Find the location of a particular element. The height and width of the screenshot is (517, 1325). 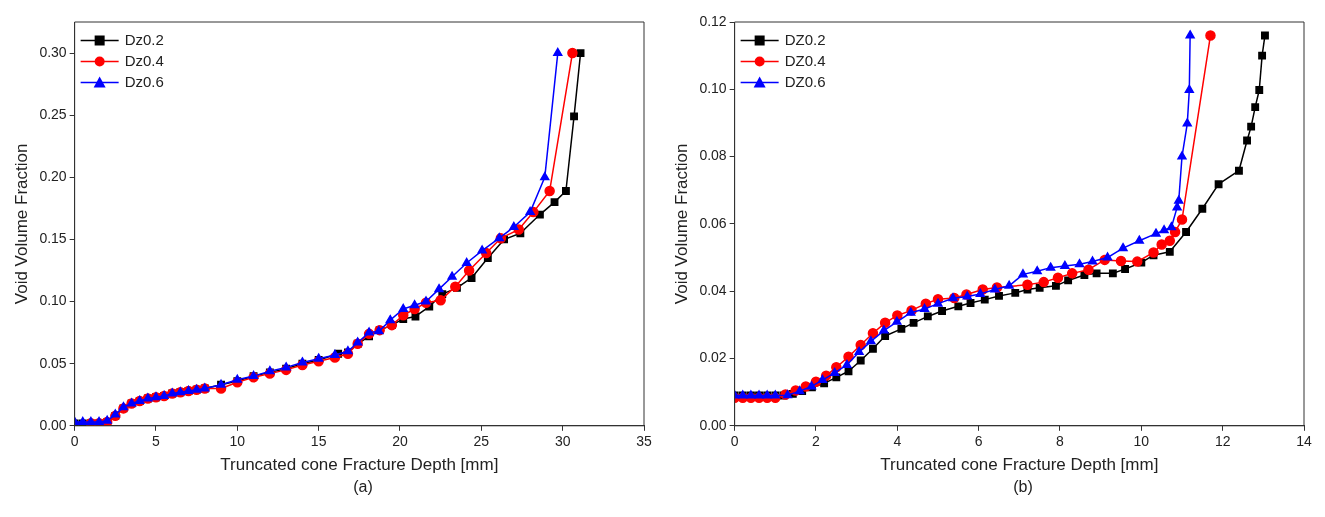

x-tick-label: 5 is located at coordinates (156, 441).